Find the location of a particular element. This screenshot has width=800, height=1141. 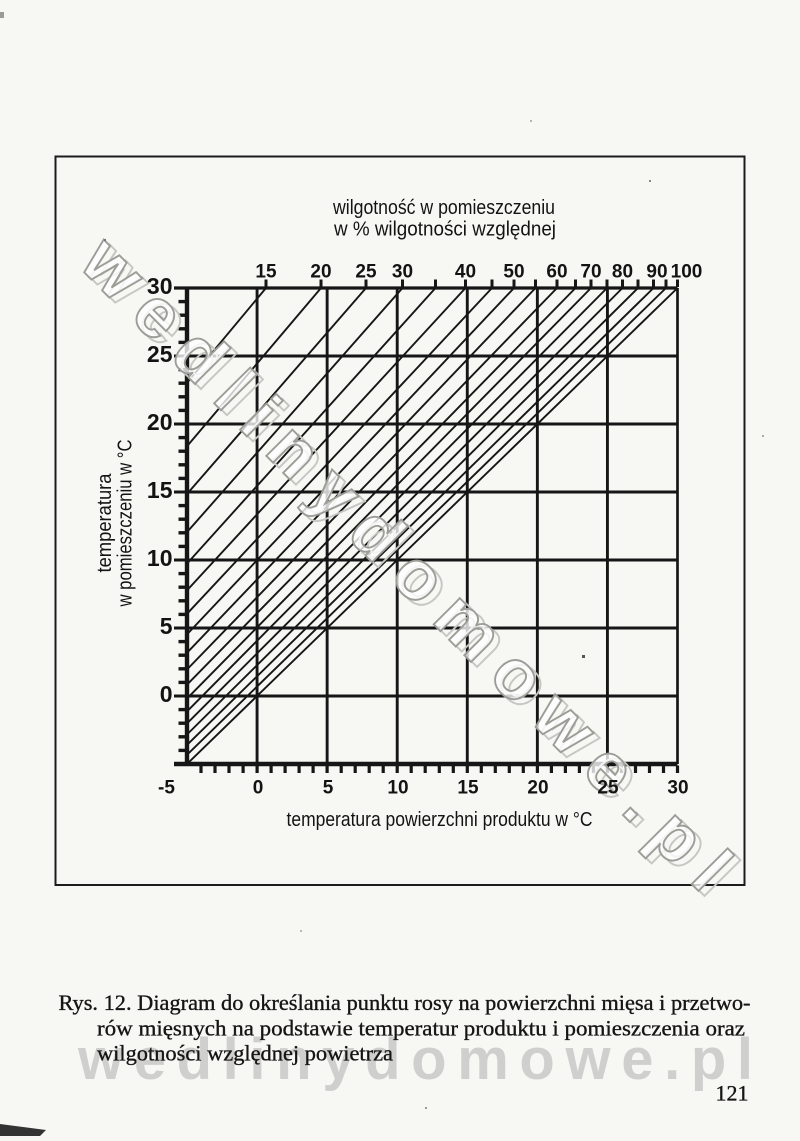

svg-text: 60 is located at coordinates (556, 272).